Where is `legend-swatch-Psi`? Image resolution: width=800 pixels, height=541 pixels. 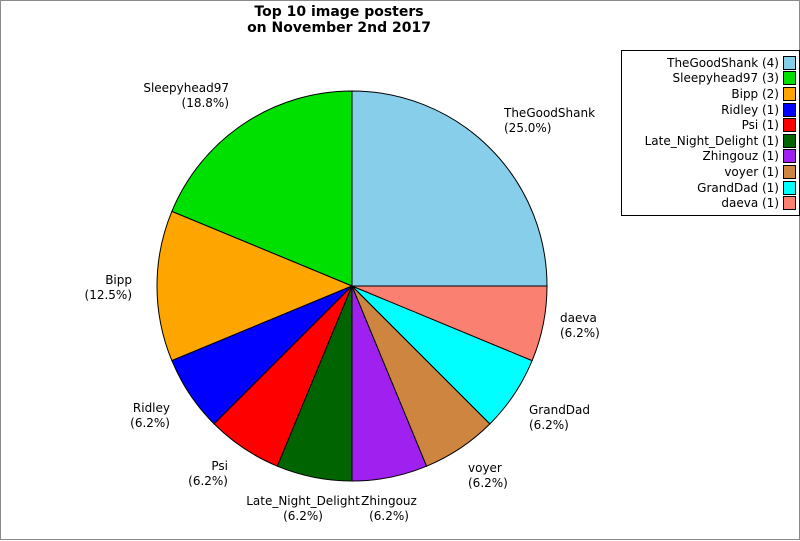 legend-swatch-Psi is located at coordinates (789, 125).